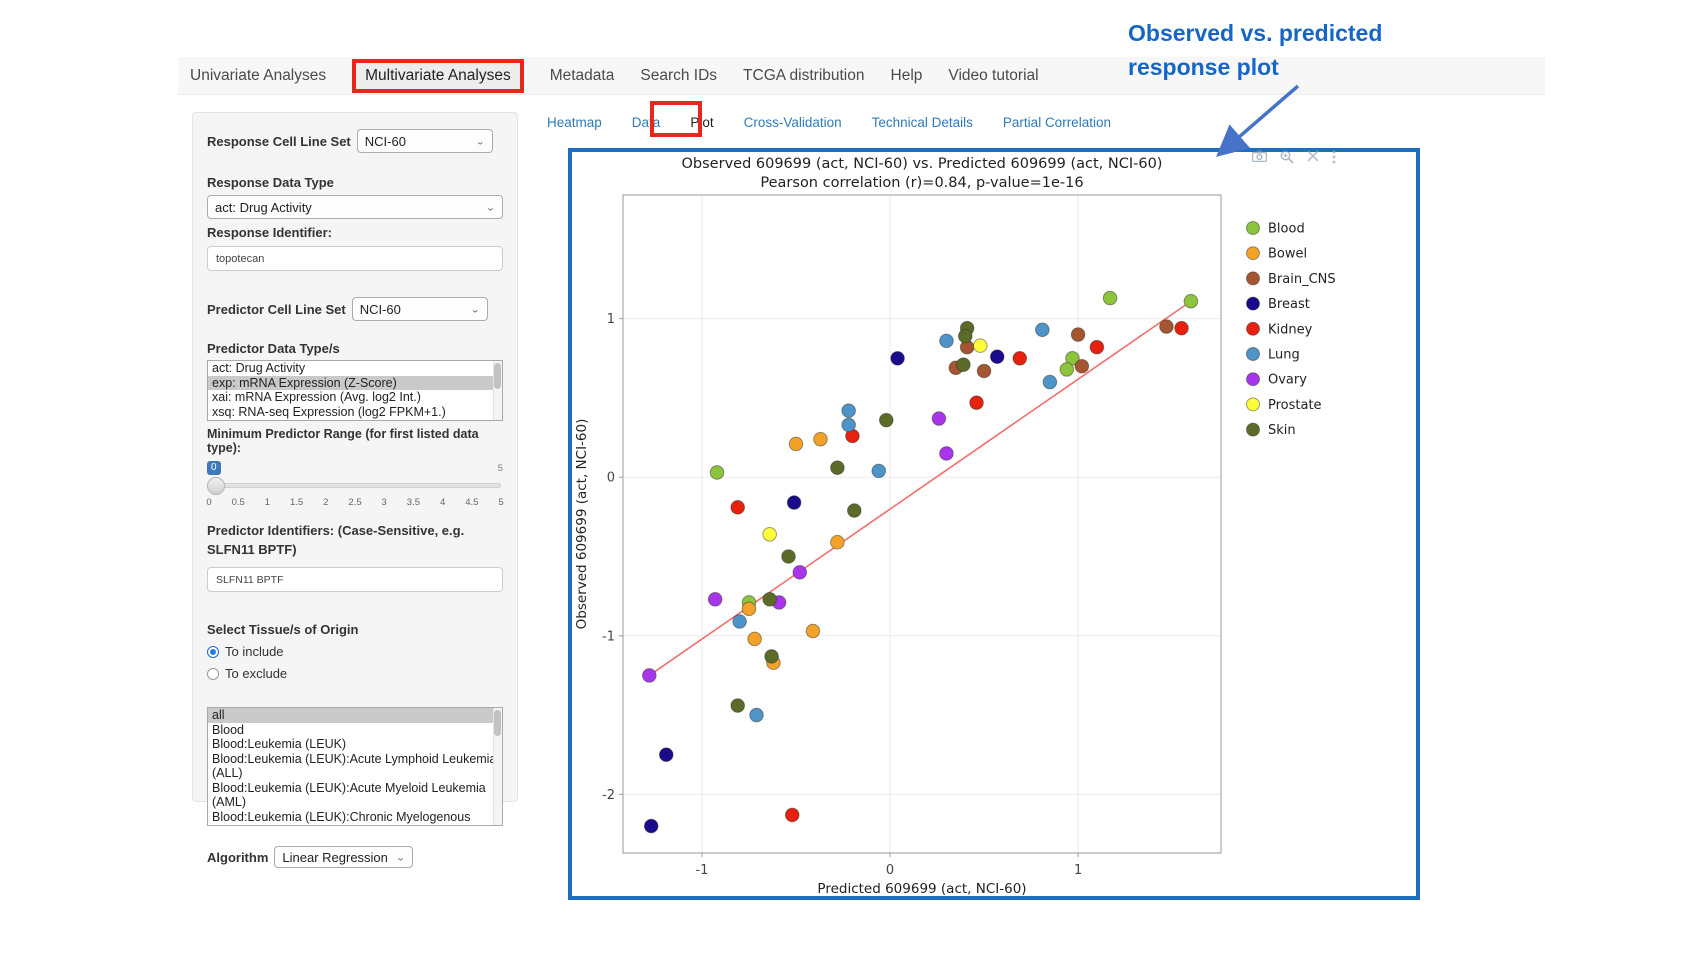 The image size is (1700, 956). What do you see at coordinates (1253, 404) in the screenshot?
I see `legend-swatch-prostate` at bounding box center [1253, 404].